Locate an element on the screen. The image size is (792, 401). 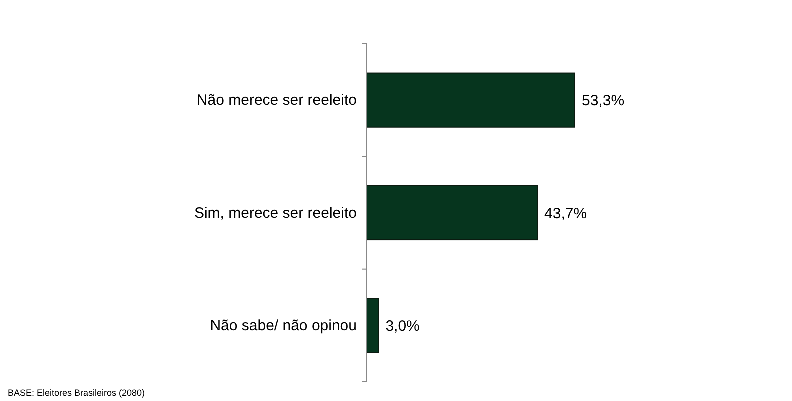
data-label: 3,0% is located at coordinates (403, 326).